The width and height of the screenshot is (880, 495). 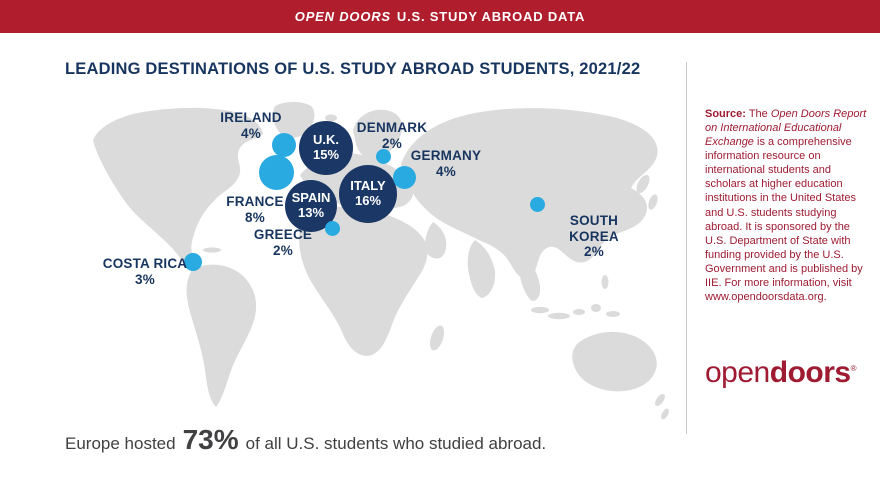 What do you see at coordinates (311, 198) in the screenshot?
I see `bubble-spain-name: SPAIN` at bounding box center [311, 198].